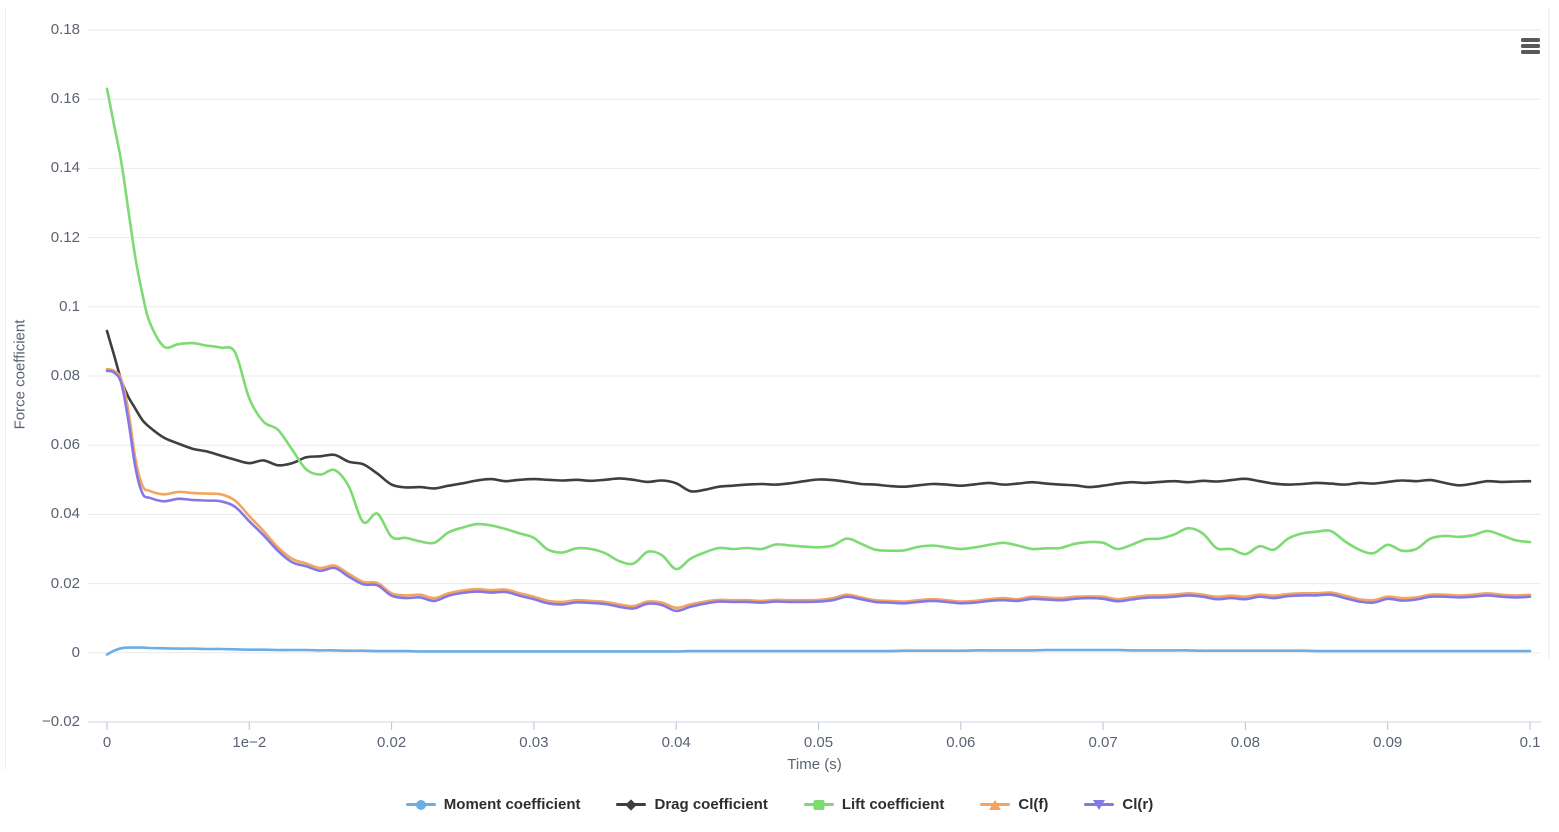 Image resolution: width=1559 pixels, height=832 pixels. I want to click on card-right-border, so click(1549, 333).